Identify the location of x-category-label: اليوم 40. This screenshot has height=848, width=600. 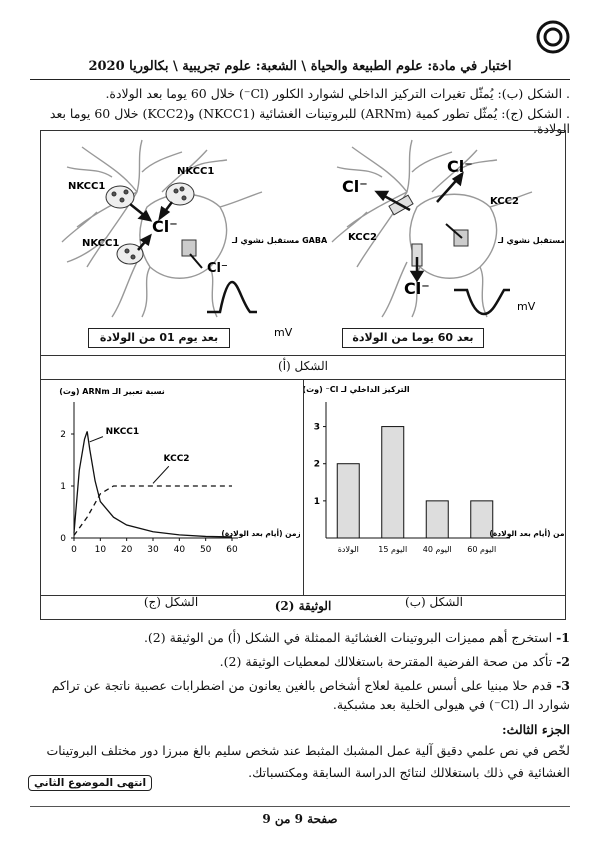
(437, 549).